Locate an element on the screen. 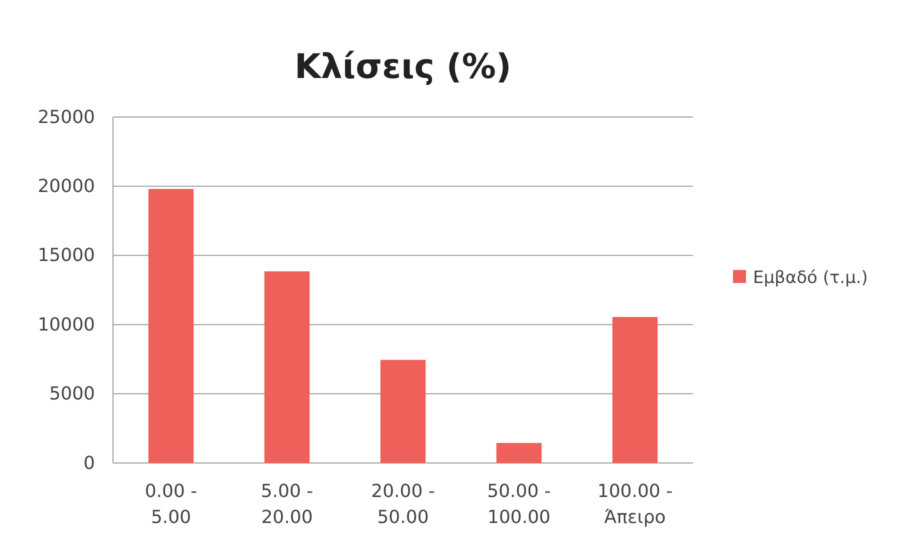  y-tick-label: 5000 is located at coordinates (72, 394).